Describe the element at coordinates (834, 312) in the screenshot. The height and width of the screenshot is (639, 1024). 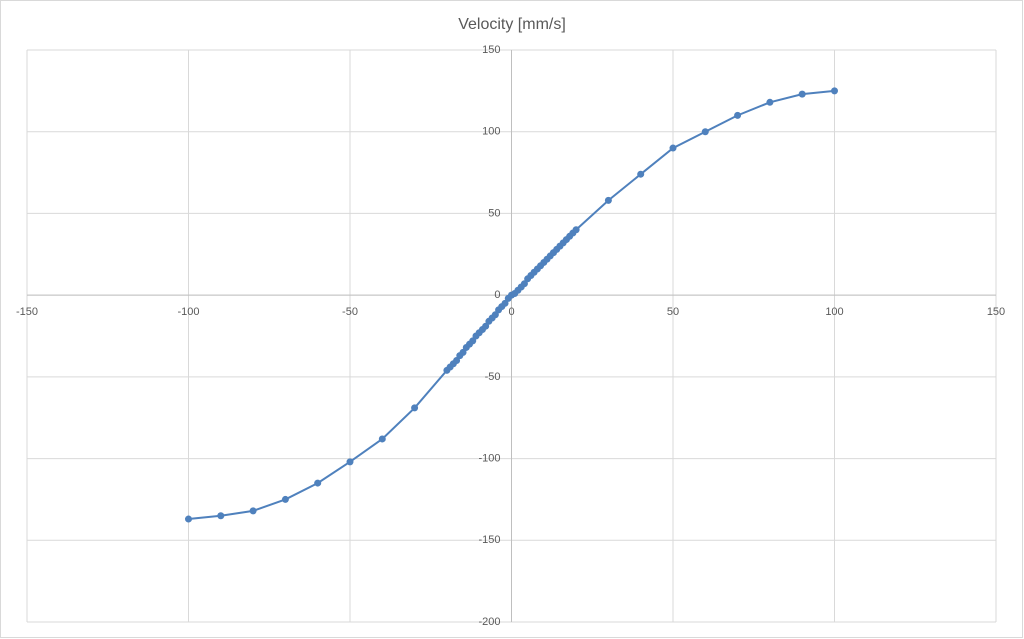
I see `x-tick-label: 100` at that location.